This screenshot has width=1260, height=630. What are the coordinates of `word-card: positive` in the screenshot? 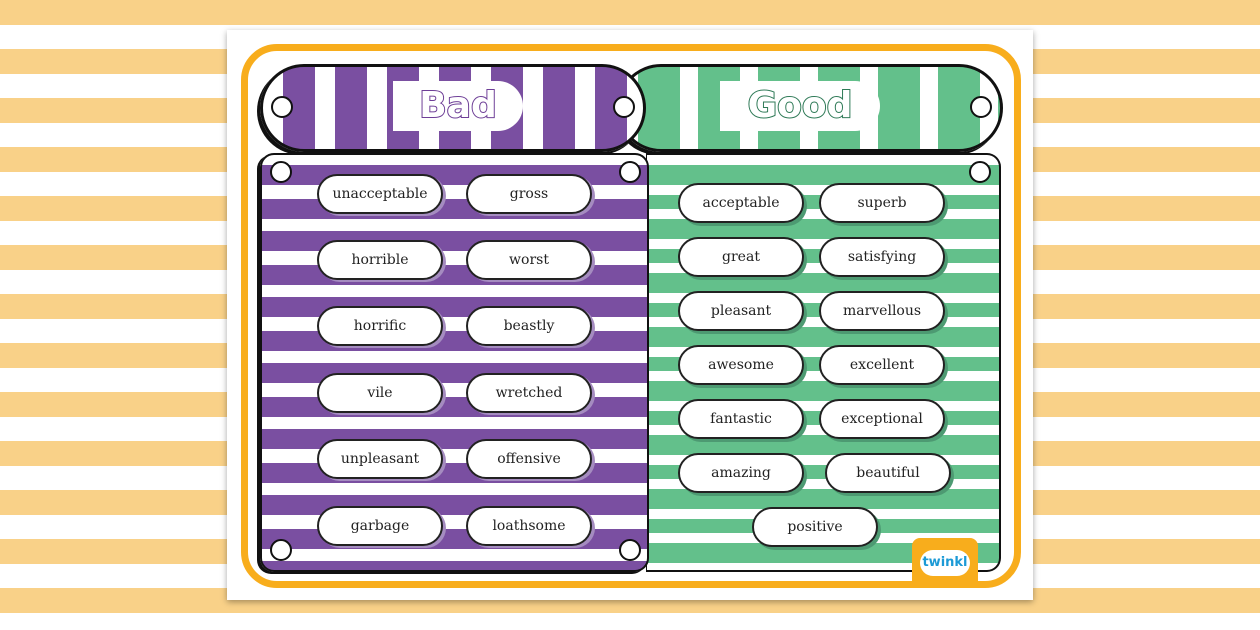 It's located at (815, 527).